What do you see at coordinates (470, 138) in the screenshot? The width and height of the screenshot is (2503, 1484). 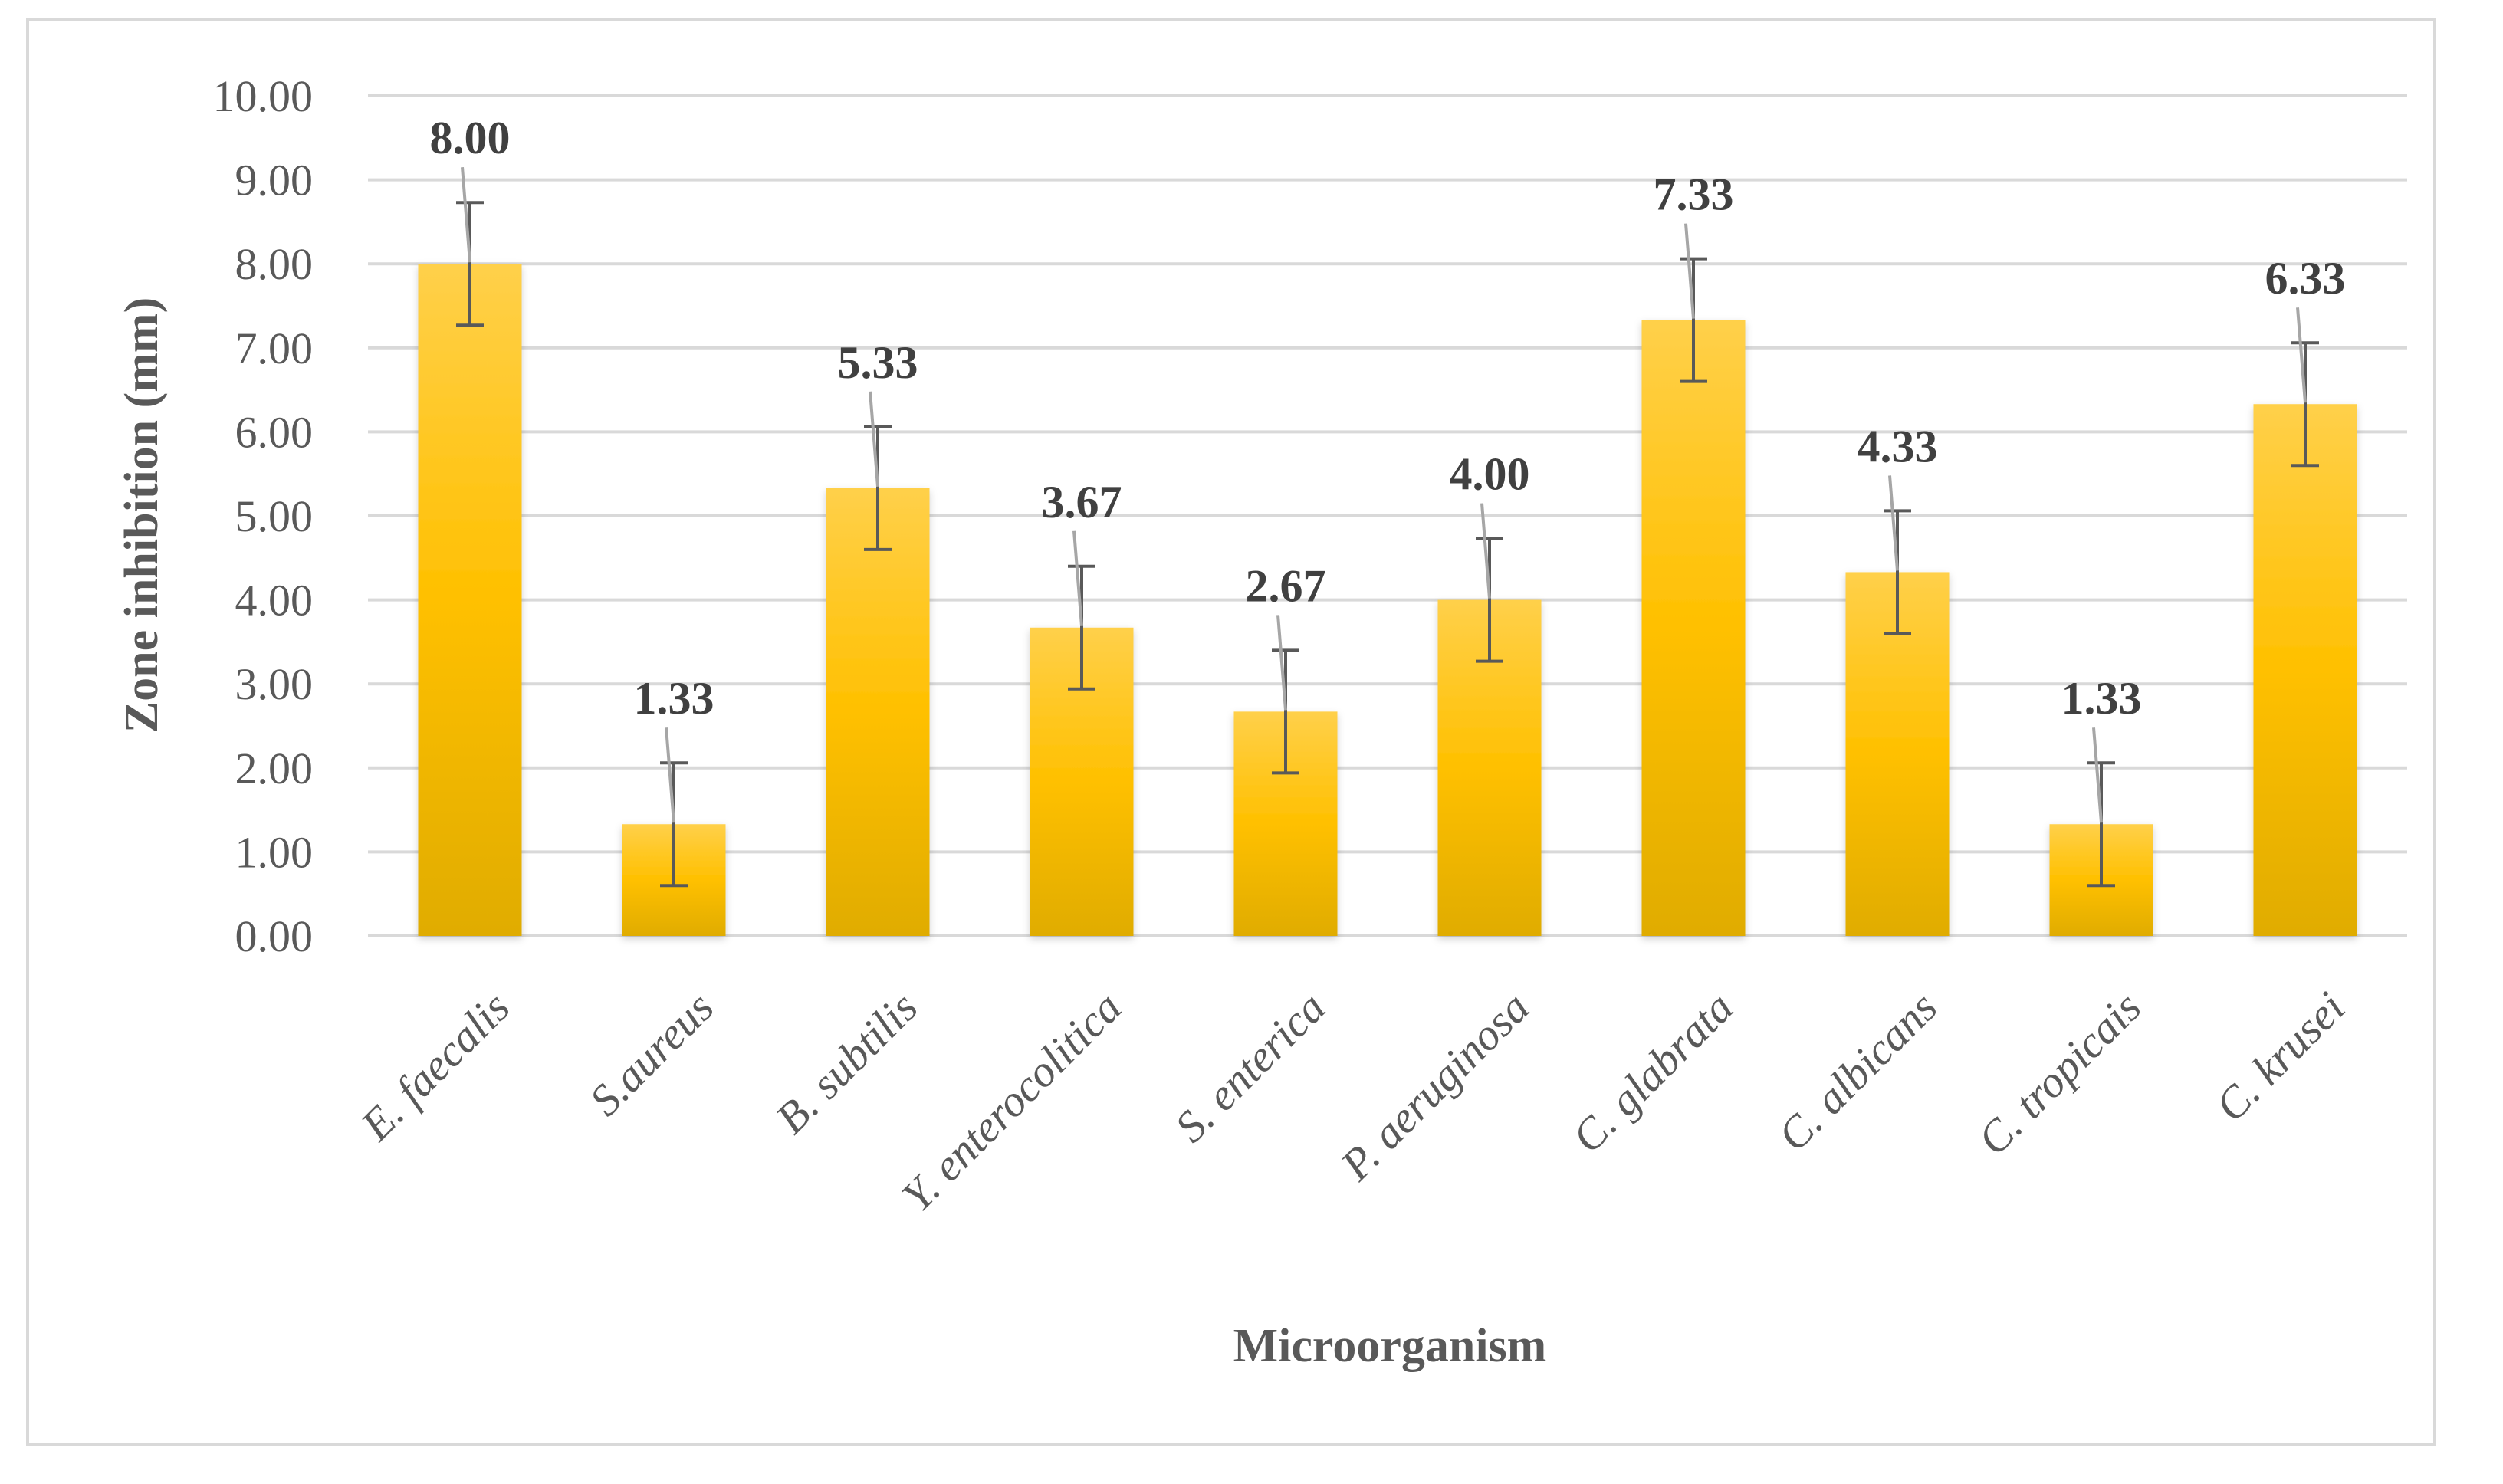 I see `data-label: 8.00` at bounding box center [470, 138].